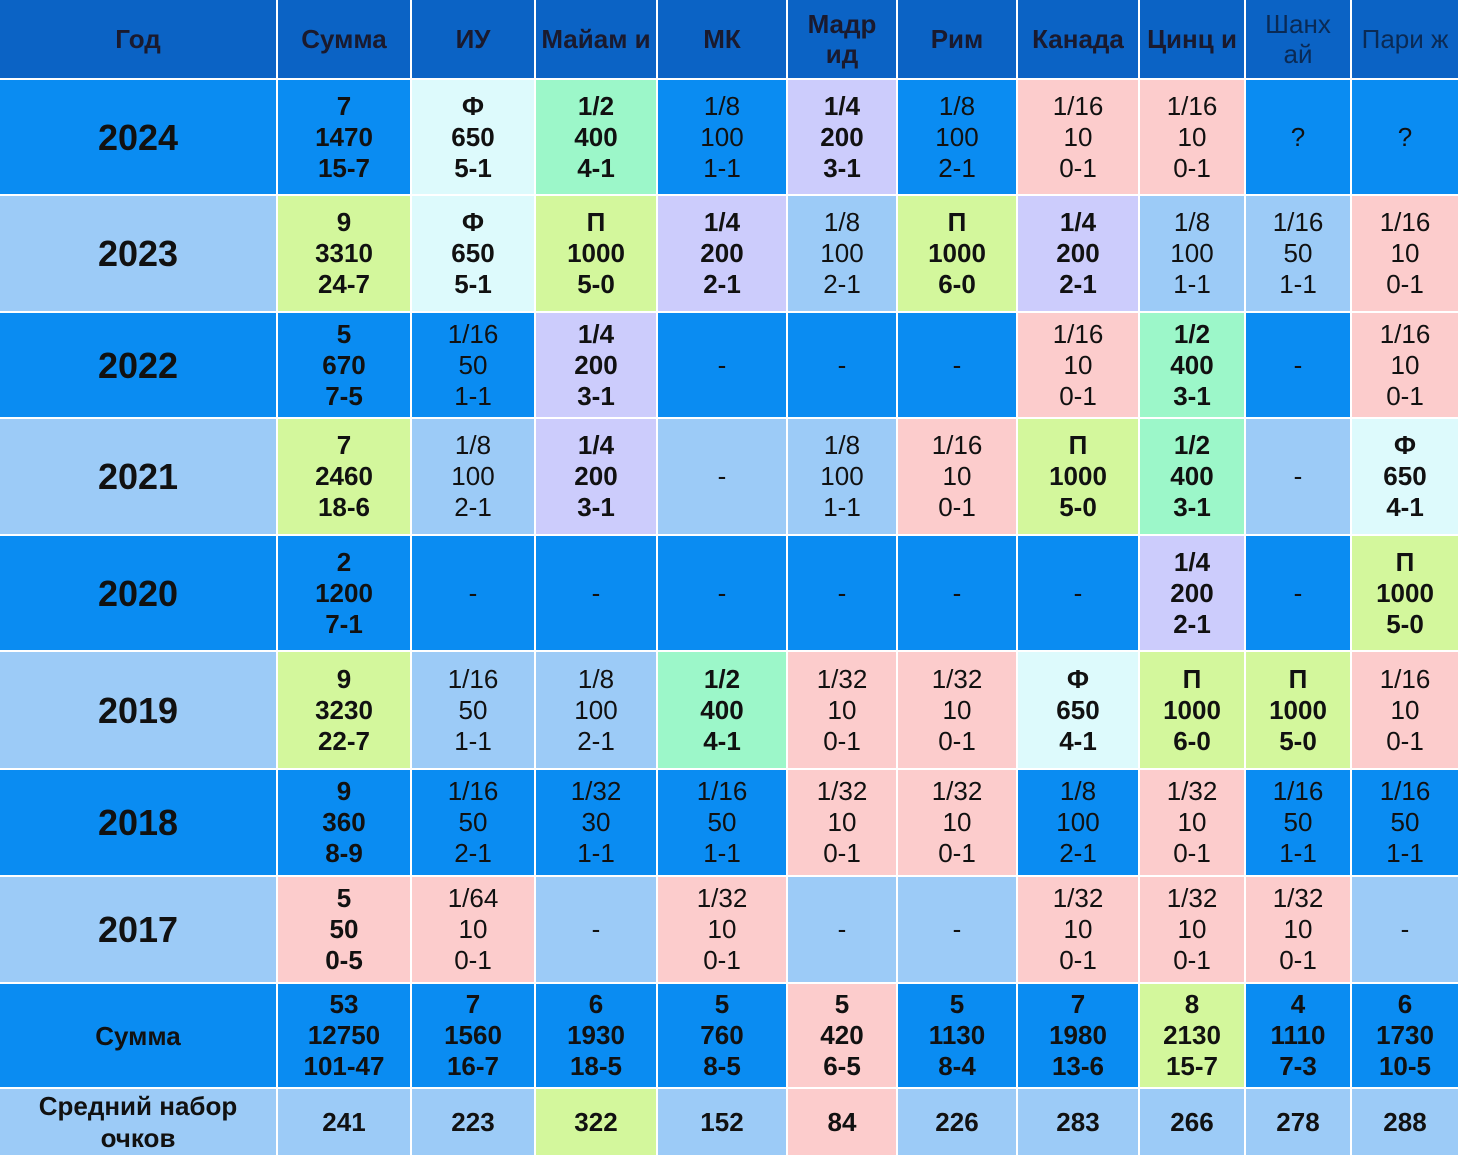  I want to click on table-cell: -, so click(723, 594).